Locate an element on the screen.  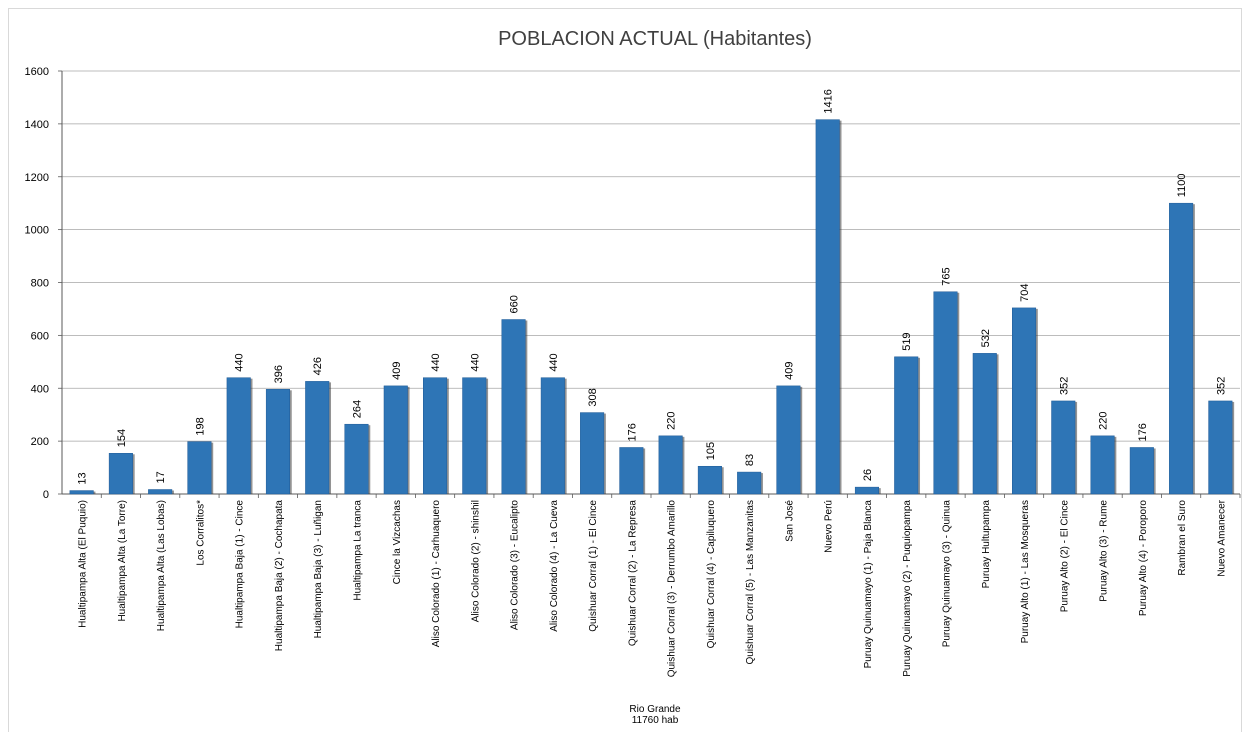
x-tick-label: Quishuar Corral (5) - Las Manzanitas is located at coordinates (750, 582).